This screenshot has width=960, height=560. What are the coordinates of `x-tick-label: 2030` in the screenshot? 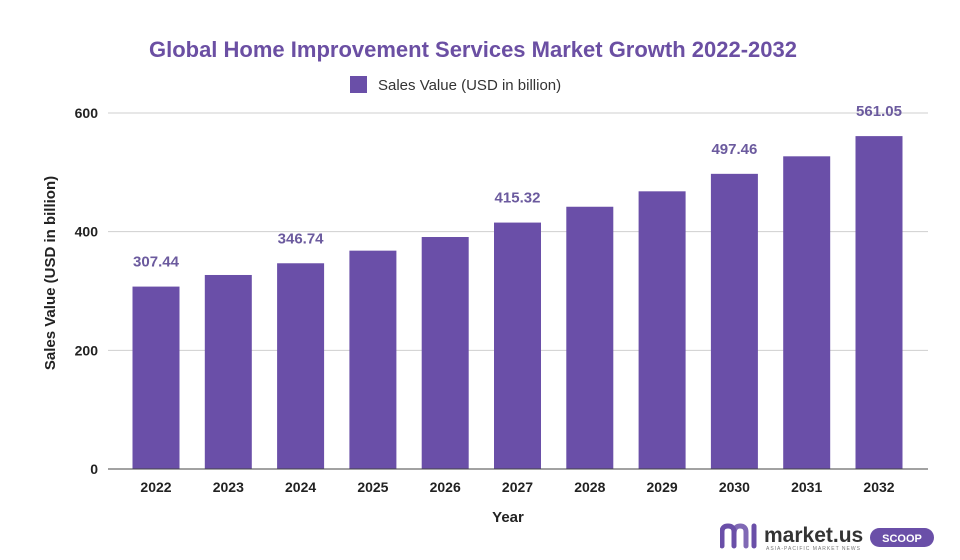 It's located at (734, 487).